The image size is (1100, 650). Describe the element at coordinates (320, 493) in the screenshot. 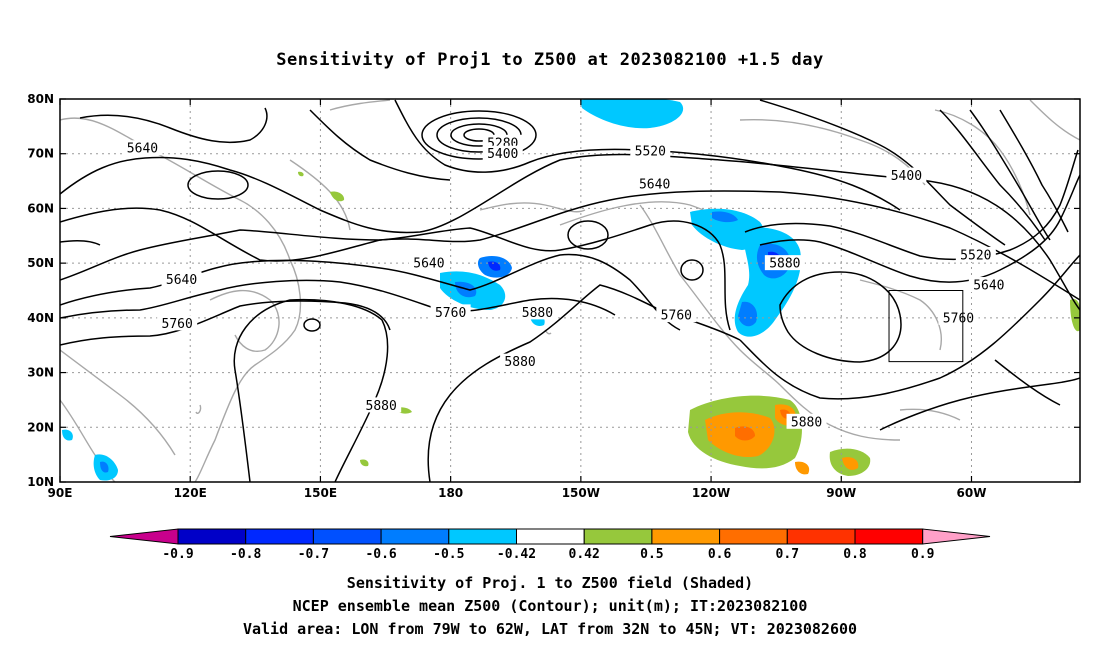

I see `lon-tick-label: 150E` at that location.